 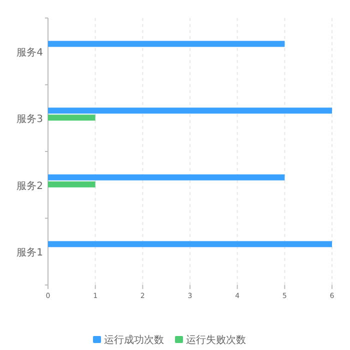 What do you see at coordinates (134, 340) in the screenshot?
I see `legend-label: 运行成功次数` at bounding box center [134, 340].